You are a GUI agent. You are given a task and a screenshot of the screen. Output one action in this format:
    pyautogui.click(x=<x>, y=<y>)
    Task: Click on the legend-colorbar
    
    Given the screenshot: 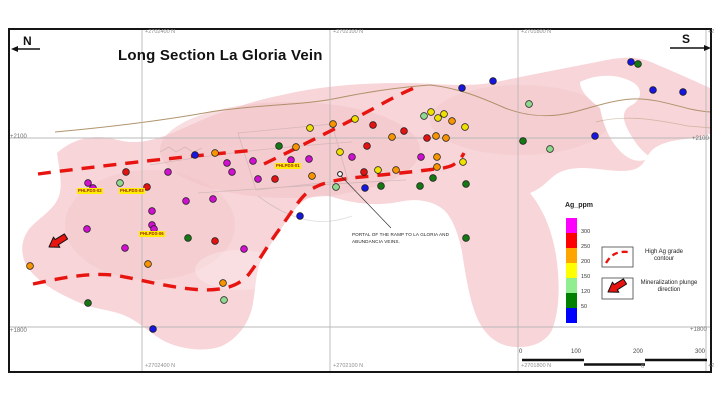 What is the action you would take?
    pyautogui.click(x=571, y=270)
    